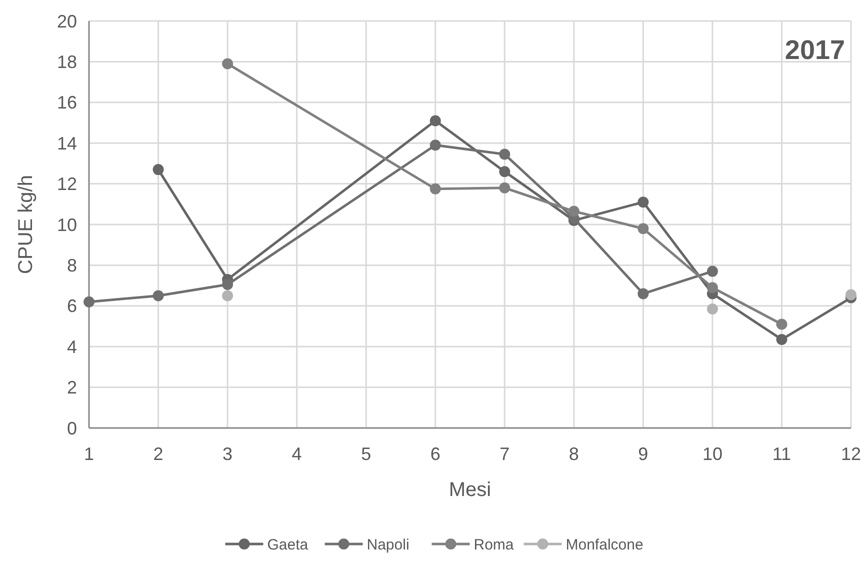 This screenshot has width=866, height=564. Describe the element at coordinates (297, 454) in the screenshot. I see `x-tick-label: 4` at that location.